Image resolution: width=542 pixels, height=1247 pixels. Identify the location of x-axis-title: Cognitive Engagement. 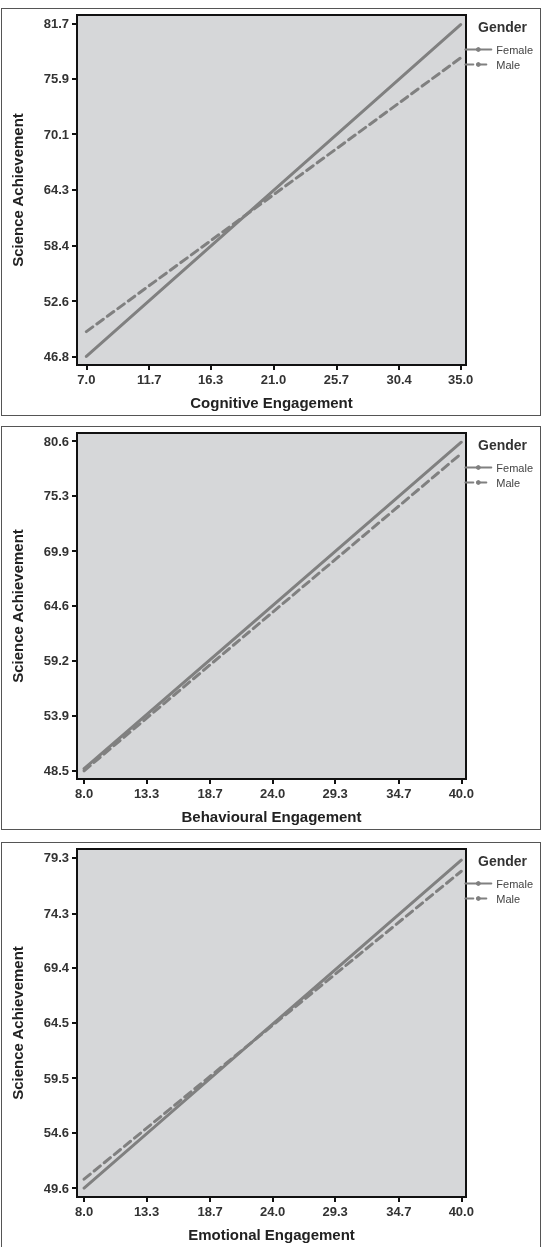
(271, 402).